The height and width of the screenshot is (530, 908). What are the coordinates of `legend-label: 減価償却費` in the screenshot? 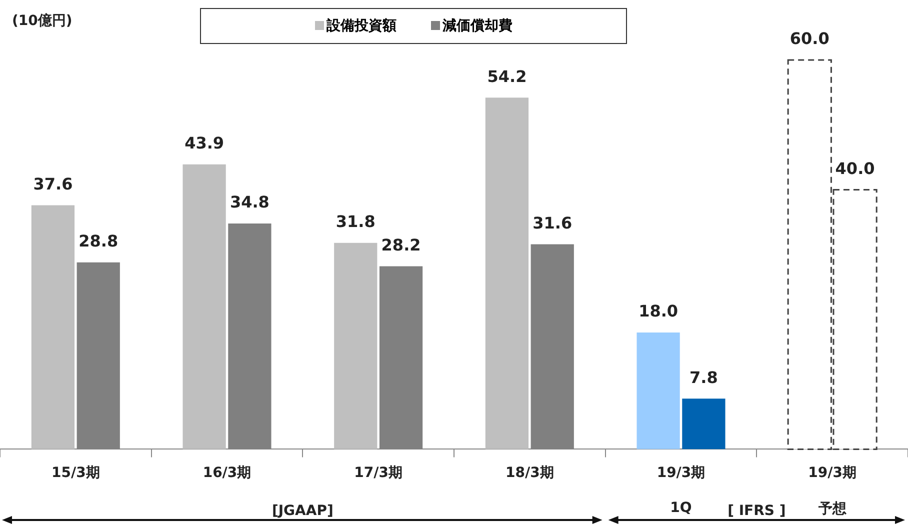 It's located at (477, 26).